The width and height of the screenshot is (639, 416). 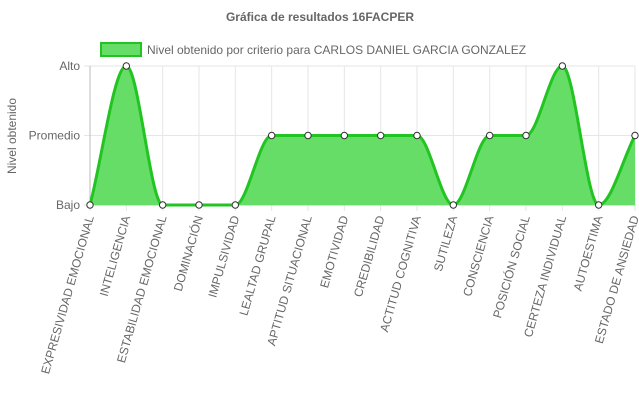 What do you see at coordinates (400, 274) in the screenshot?
I see `x-tick-label: ACTITUD COGNITIVA` at bounding box center [400, 274].